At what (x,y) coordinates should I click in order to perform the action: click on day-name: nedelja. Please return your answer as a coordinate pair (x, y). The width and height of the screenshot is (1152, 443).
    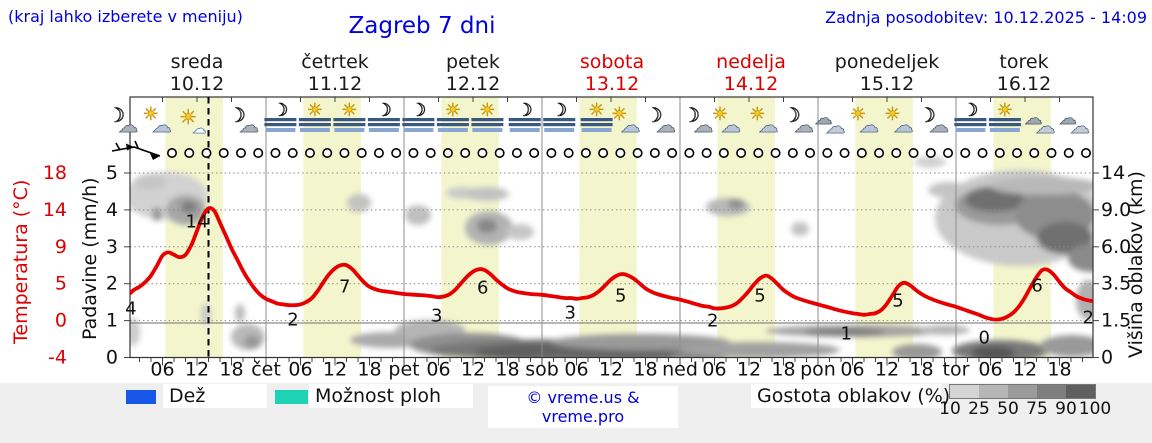
    Looking at the image, I should click on (751, 62).